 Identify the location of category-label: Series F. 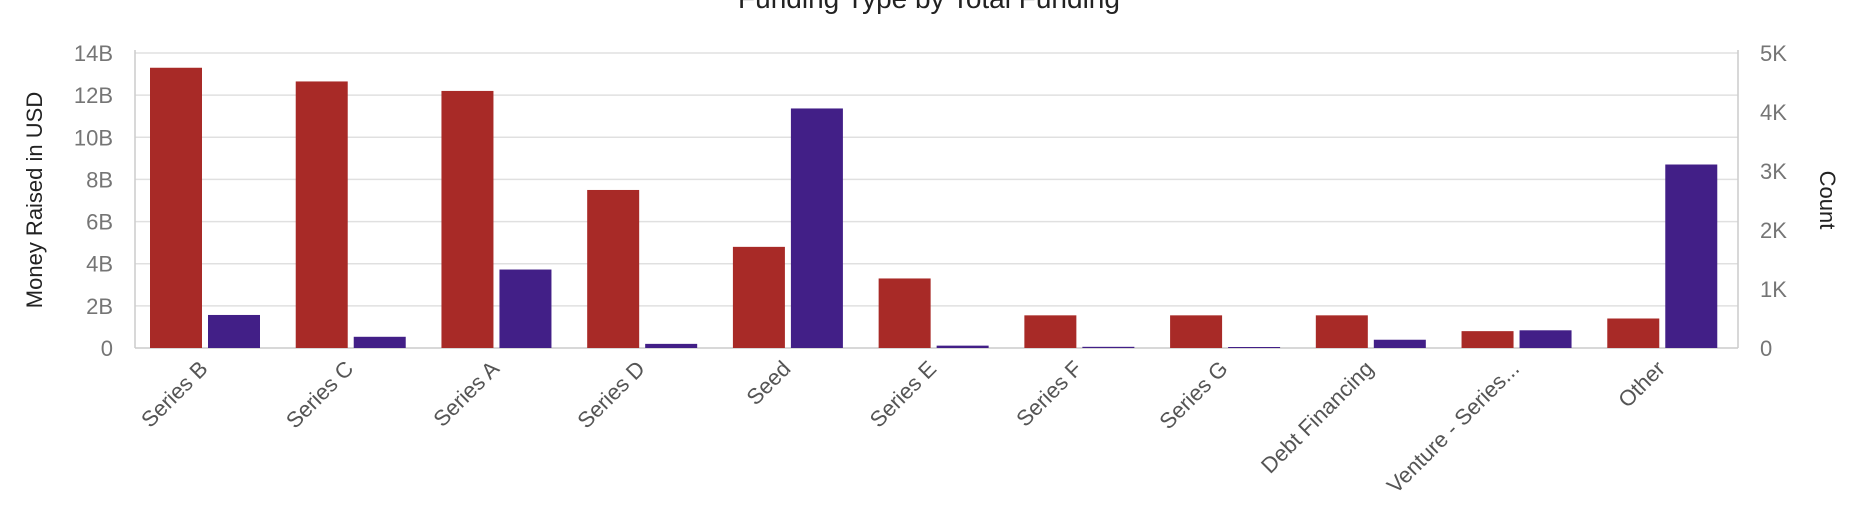
(1049, 394).